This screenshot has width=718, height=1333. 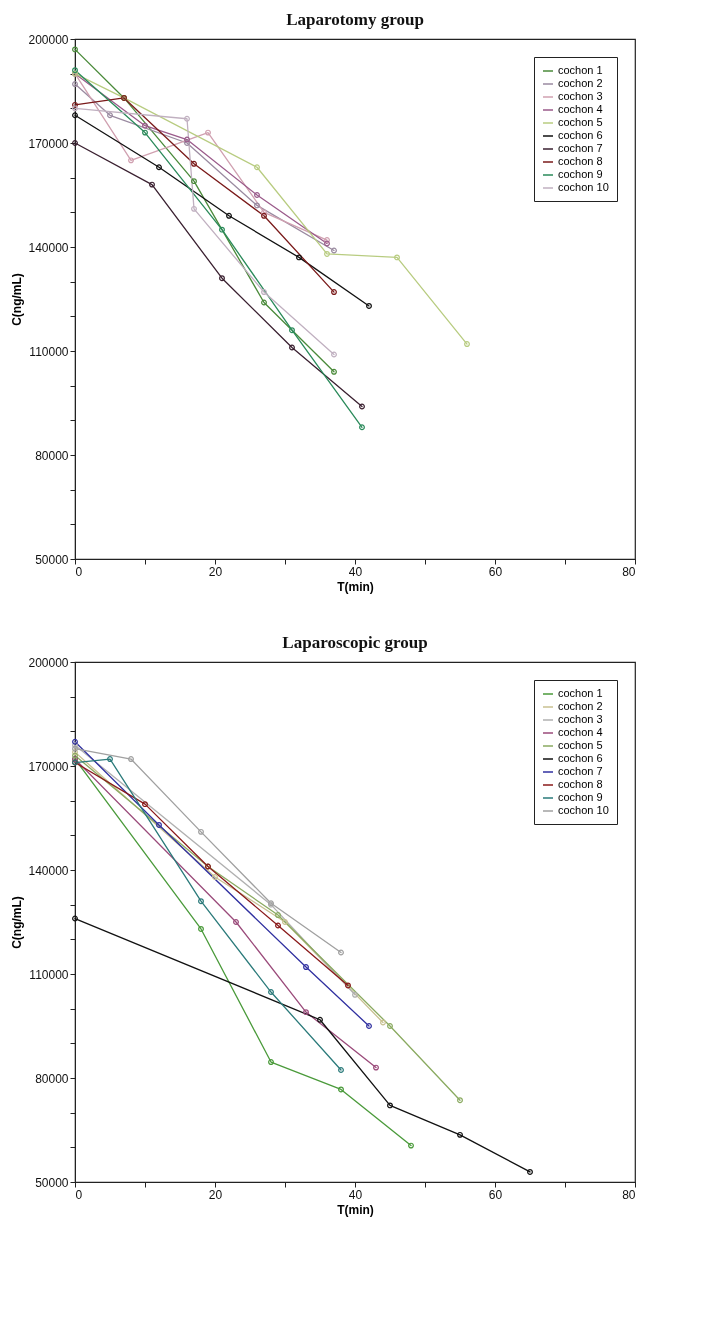 What do you see at coordinates (355, 642) in the screenshot?
I see `chart-title: Laparoscopic group` at bounding box center [355, 642].